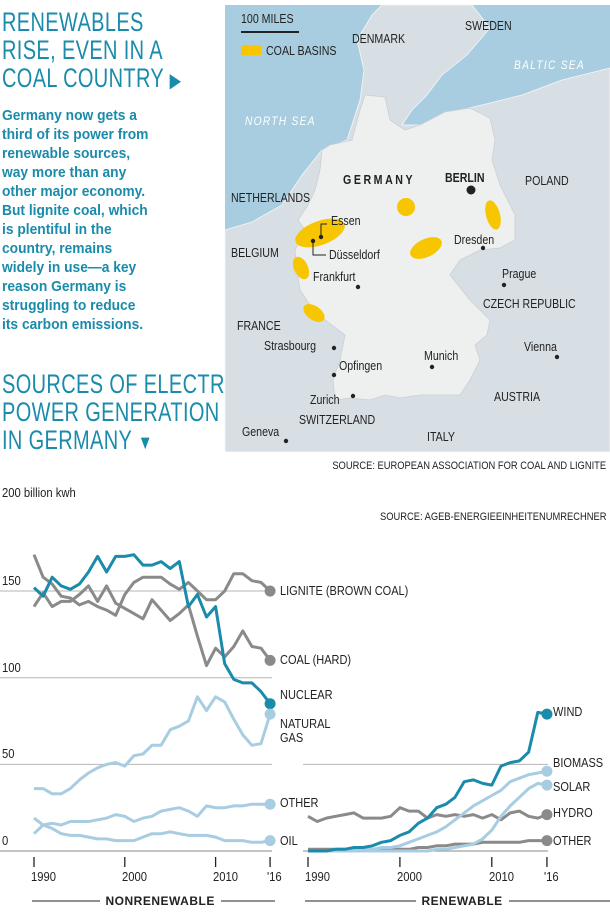 The height and width of the screenshot is (917, 610). Describe the element at coordinates (8, 754) in the screenshot. I see `y-tick-label: 50` at that location.